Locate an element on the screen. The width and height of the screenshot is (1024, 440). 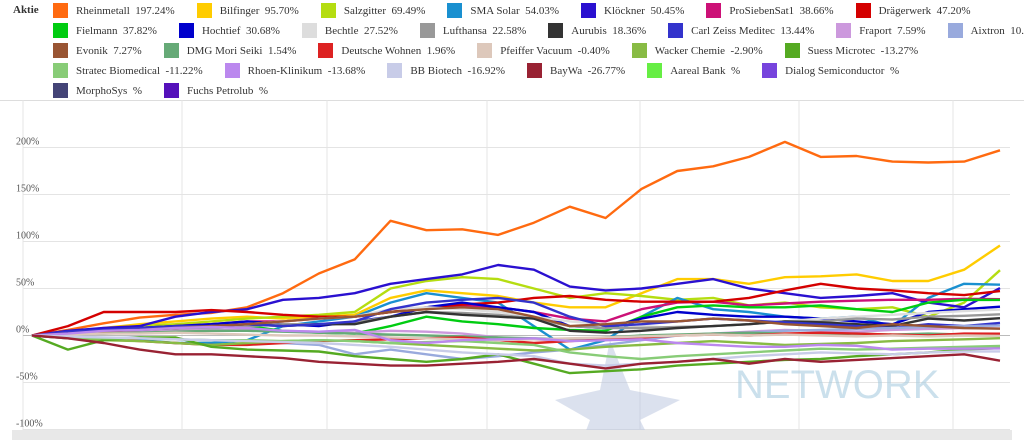
legend-item-suess-microtec: Suess Microtec -13.27% is located at coordinates (851, 50).